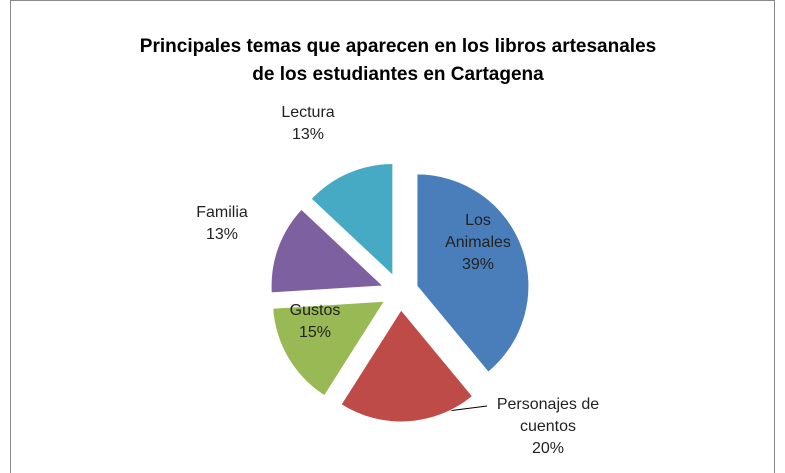  What do you see at coordinates (398, 74) in the screenshot?
I see `chart-title: de los estudiantes en Cartagena` at bounding box center [398, 74].